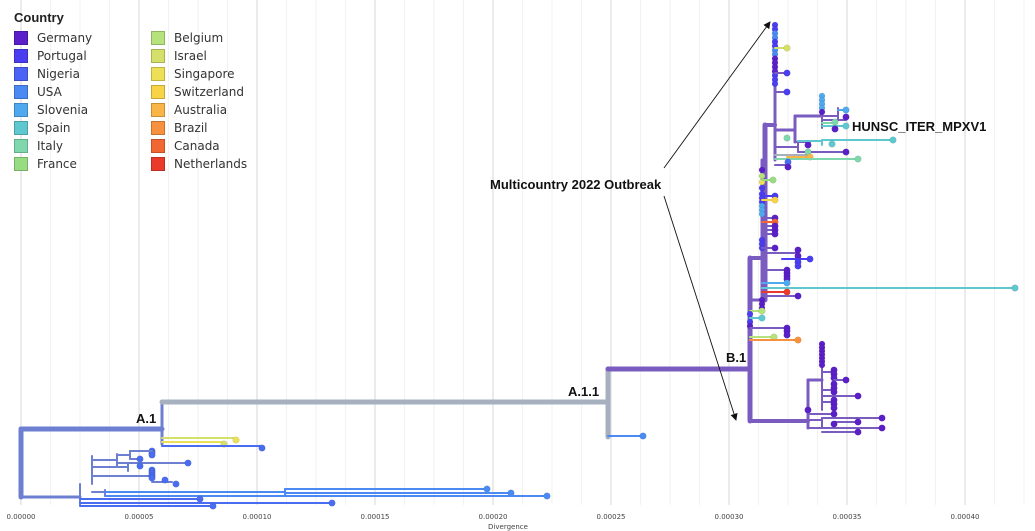 The height and width of the screenshot is (531, 1035). I want to click on legend-label: Australia, so click(201, 110).